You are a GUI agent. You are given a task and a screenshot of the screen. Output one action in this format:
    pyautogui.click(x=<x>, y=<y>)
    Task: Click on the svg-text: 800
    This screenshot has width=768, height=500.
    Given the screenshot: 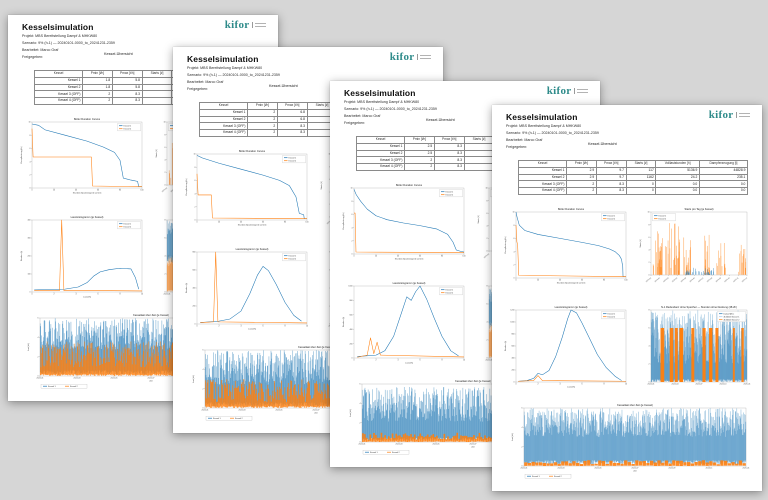 What is the action you would take?
    pyautogui.click(x=512, y=335)
    